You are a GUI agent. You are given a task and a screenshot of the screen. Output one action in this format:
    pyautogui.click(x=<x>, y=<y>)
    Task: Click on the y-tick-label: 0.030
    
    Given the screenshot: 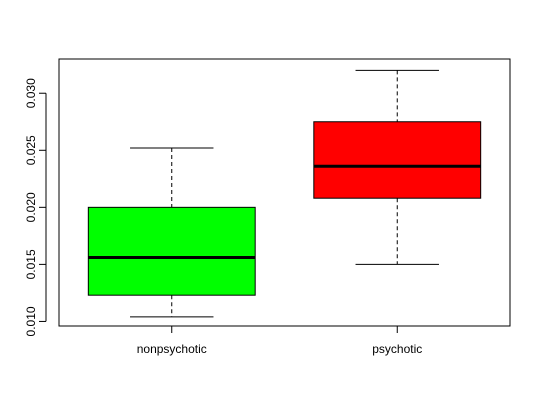 What is the action you would take?
    pyautogui.click(x=31, y=93)
    